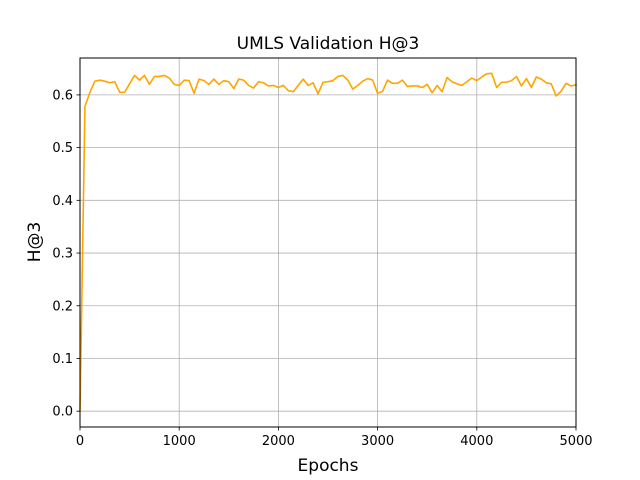 The width and height of the screenshot is (640, 480). Describe the element at coordinates (62, 412) in the screenshot. I see `y-tick-label: 0.0` at that location.